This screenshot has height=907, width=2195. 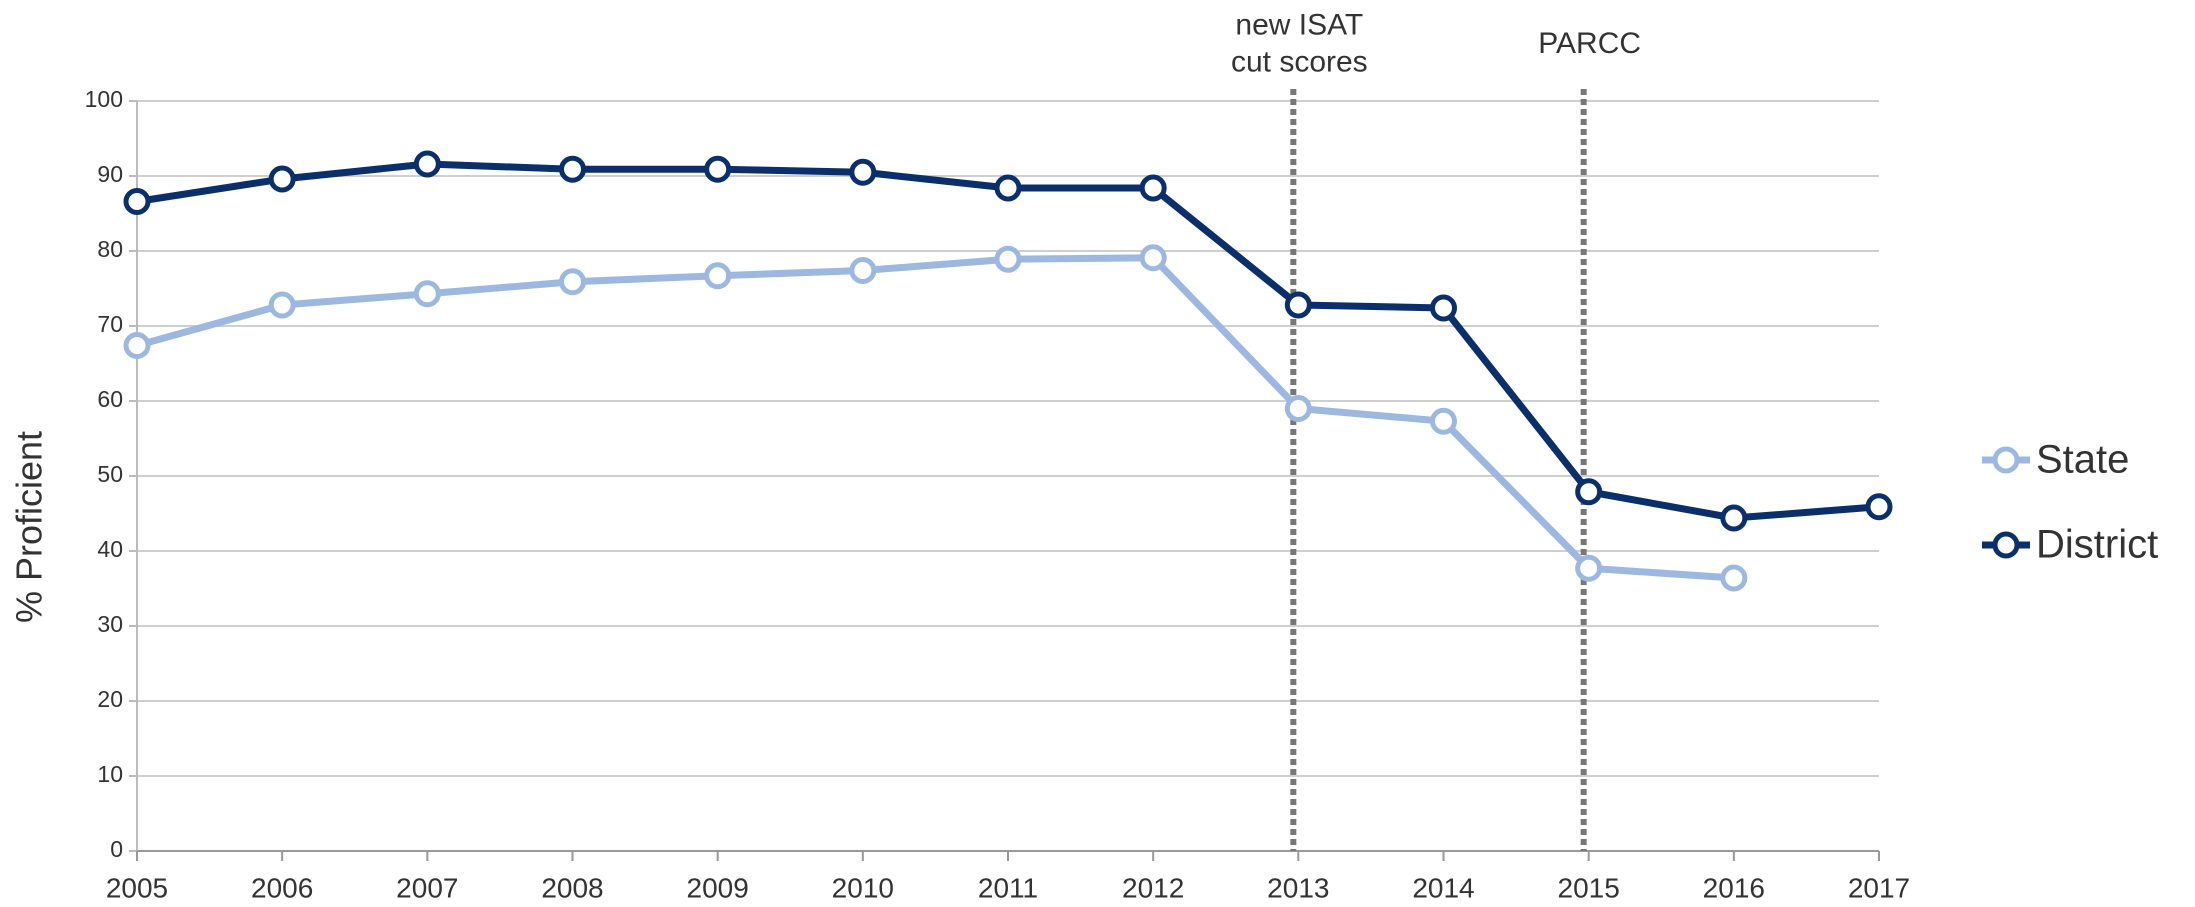 I want to click on legend-label: State, so click(x=2082, y=460).